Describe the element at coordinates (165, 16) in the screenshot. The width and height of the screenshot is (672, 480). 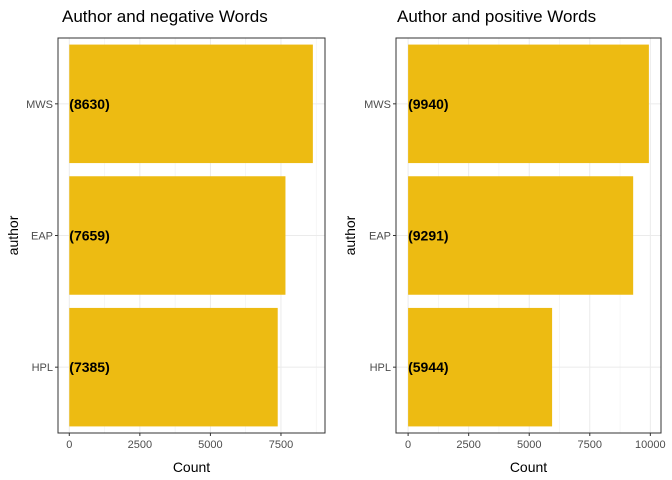
I see `chart-title: Author and negative Words` at that location.